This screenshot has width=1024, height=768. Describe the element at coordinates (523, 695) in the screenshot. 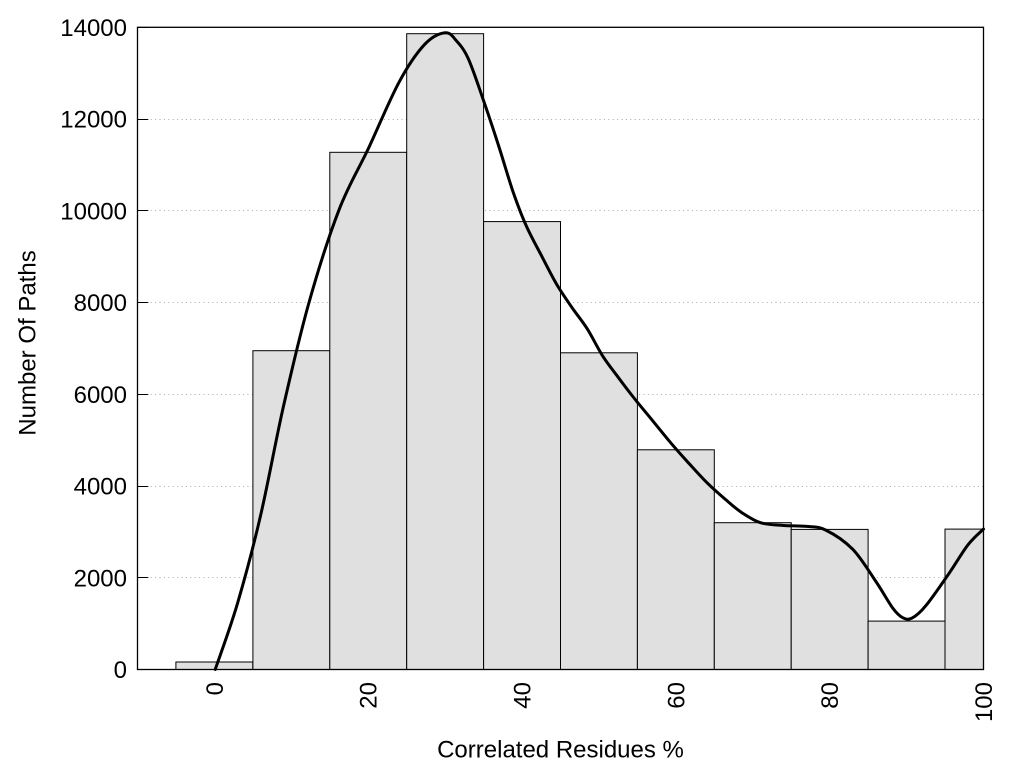

I see `svg-text: 40` at that location.